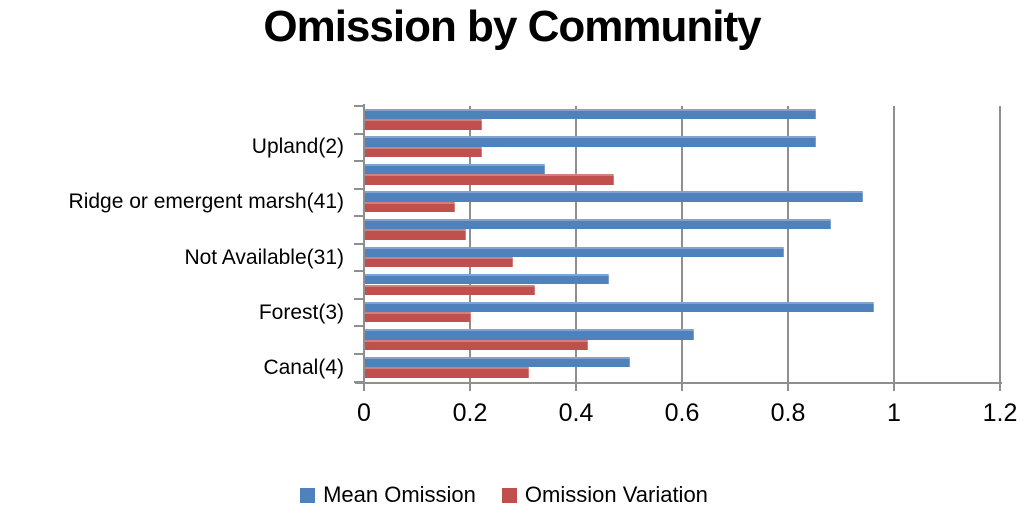 The image size is (1024, 517). Describe the element at coordinates (399, 494) in the screenshot. I see `legend-label-mean-omission: Mean Omission` at that location.